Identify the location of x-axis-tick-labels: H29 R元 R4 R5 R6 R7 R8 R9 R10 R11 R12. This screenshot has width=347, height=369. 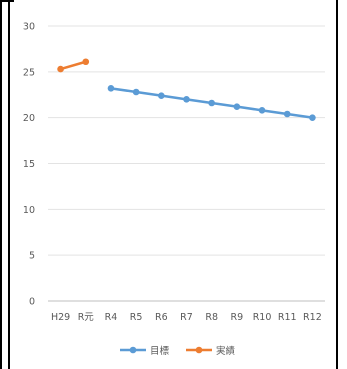
(186, 317).